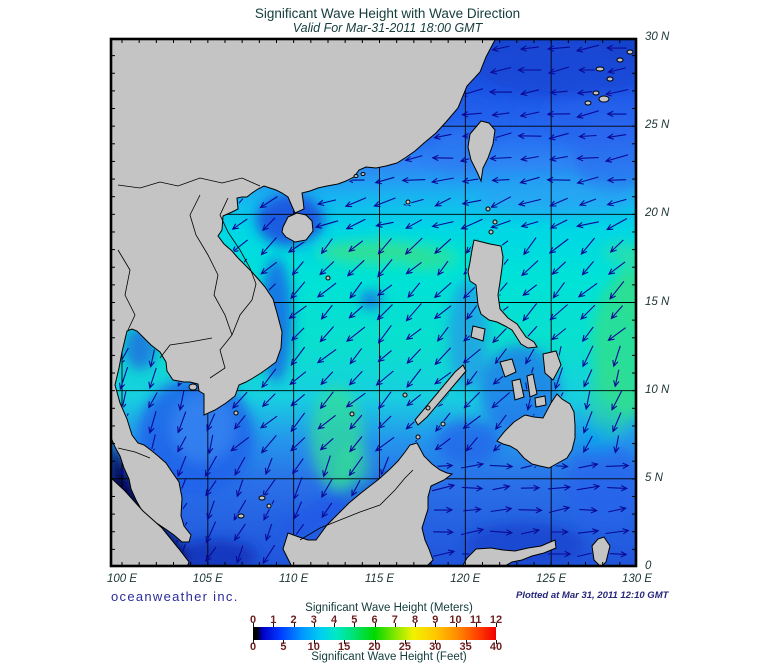 This screenshot has width=775, height=665. I want to click on meters-tick-number: 9, so click(435, 620).